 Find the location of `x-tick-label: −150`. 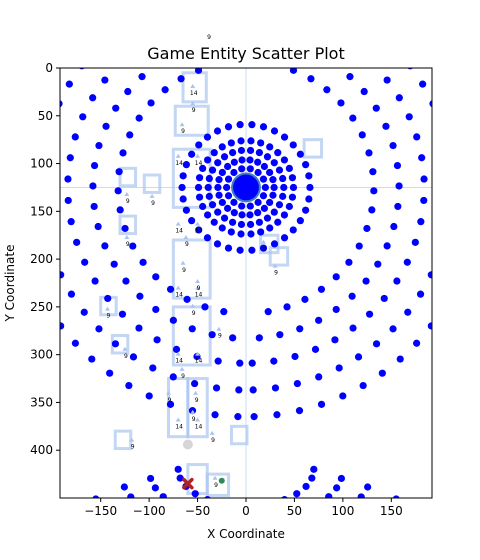

x-tick-label: −150 is located at coordinates (100, 511).